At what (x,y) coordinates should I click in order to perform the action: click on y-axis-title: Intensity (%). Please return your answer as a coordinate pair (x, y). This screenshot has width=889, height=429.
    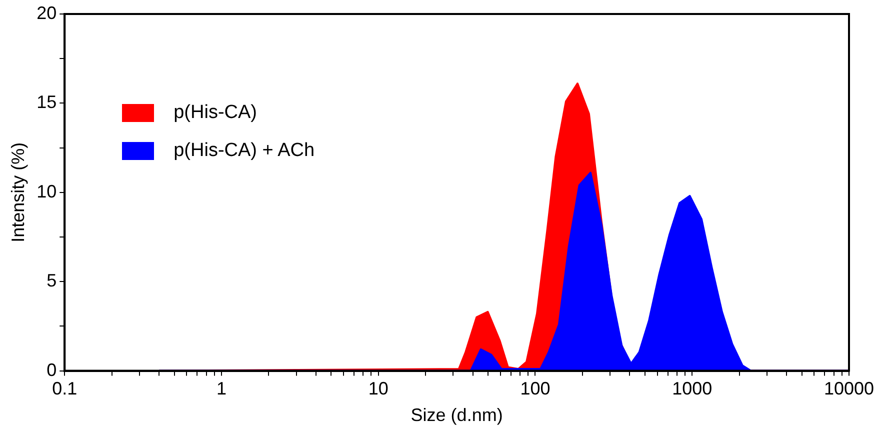
    Looking at the image, I should click on (18, 192).